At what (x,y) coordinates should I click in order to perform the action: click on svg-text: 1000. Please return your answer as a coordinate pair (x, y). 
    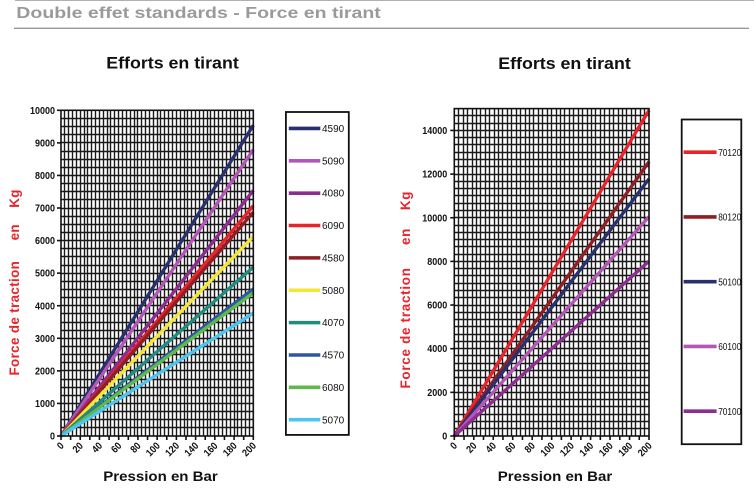
    Looking at the image, I should click on (45, 404).